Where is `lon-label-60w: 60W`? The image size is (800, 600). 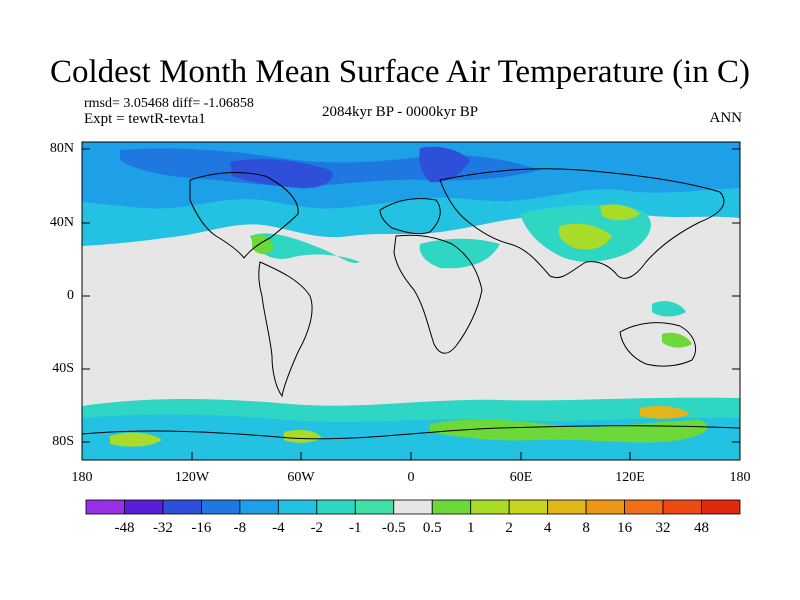
lon-label-60w: 60W is located at coordinates (301, 477).